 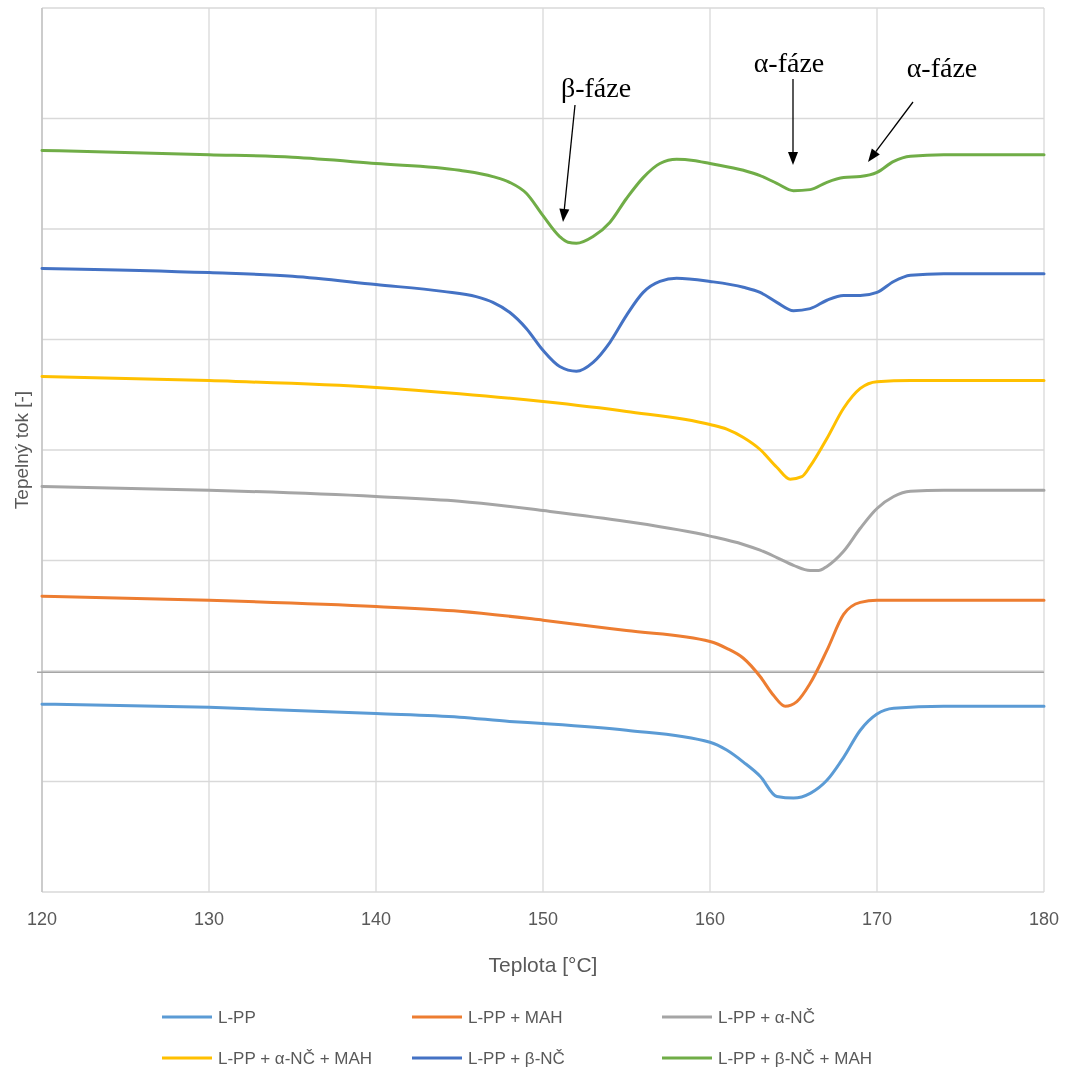 I want to click on legend-label: L-PP + β-NČ, so click(x=516, y=1058).